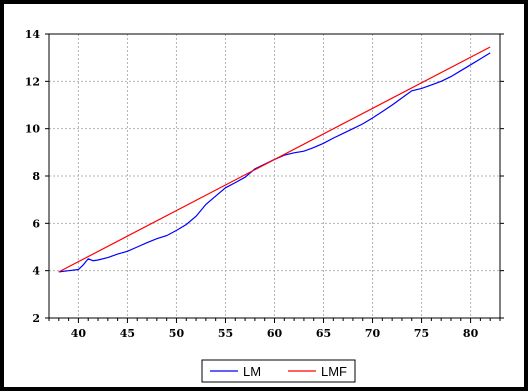 The image size is (528, 391). Describe the element at coordinates (33, 129) in the screenshot. I see `y-tick-label: 10` at that location.